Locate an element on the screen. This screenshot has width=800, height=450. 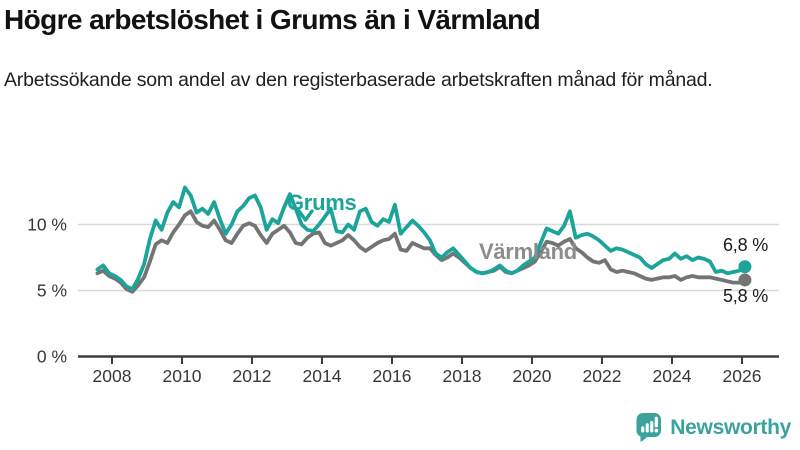
x-tick-label-2010: 2010 is located at coordinates (182, 376).